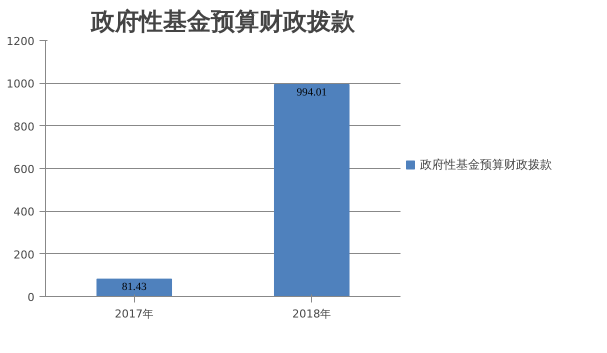 The width and height of the screenshot is (607, 353). I want to click on x-tick-label: 2018年, so click(312, 314).